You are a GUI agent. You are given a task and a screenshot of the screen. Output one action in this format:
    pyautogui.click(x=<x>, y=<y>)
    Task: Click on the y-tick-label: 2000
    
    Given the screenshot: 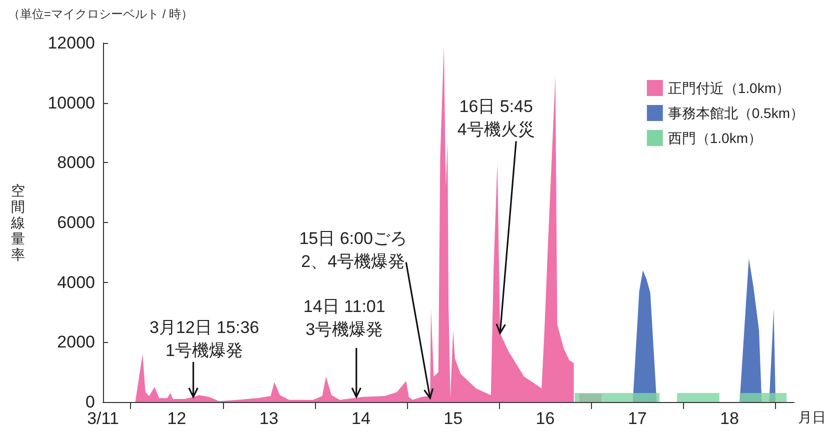 What is the action you would take?
    pyautogui.click(x=76, y=342)
    